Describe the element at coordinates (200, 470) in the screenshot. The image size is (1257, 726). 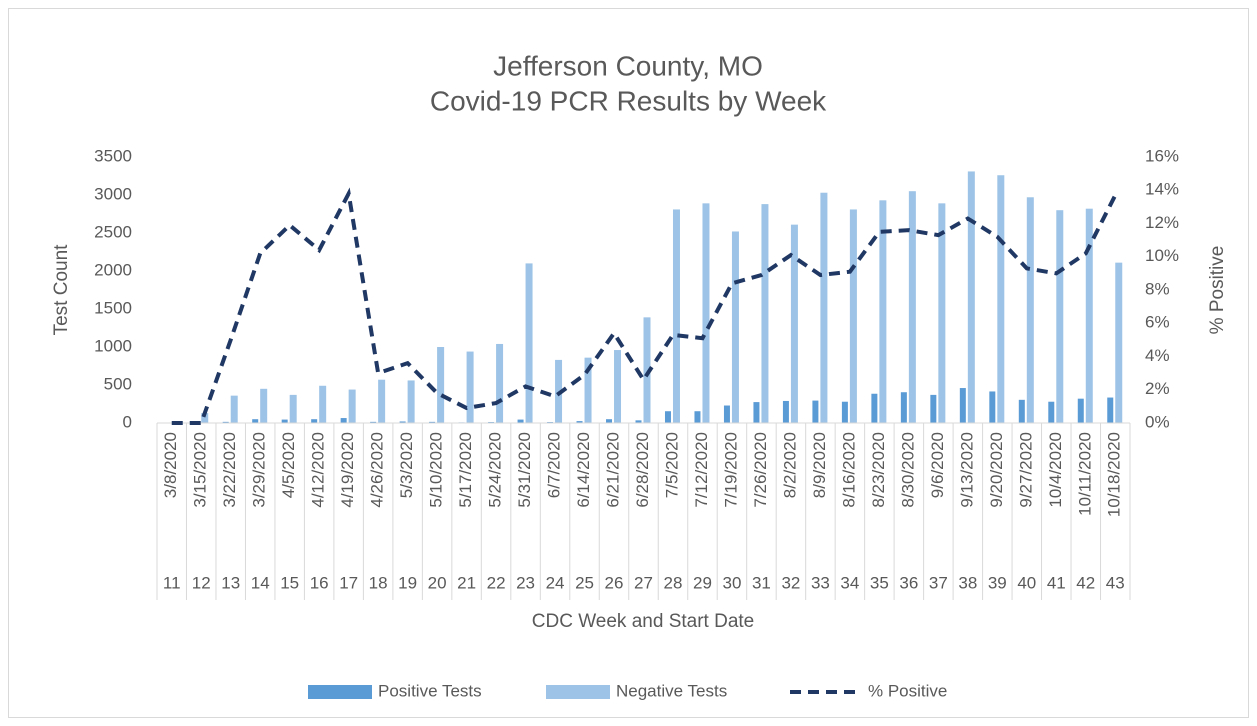
I see `x-tick-label: 3/15/2020` at that location.